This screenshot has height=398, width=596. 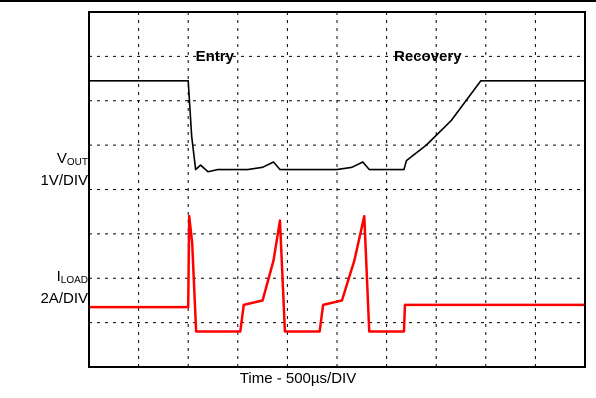 What do you see at coordinates (215, 56) in the screenshot?
I see `annotation-entry: Entry` at bounding box center [215, 56].